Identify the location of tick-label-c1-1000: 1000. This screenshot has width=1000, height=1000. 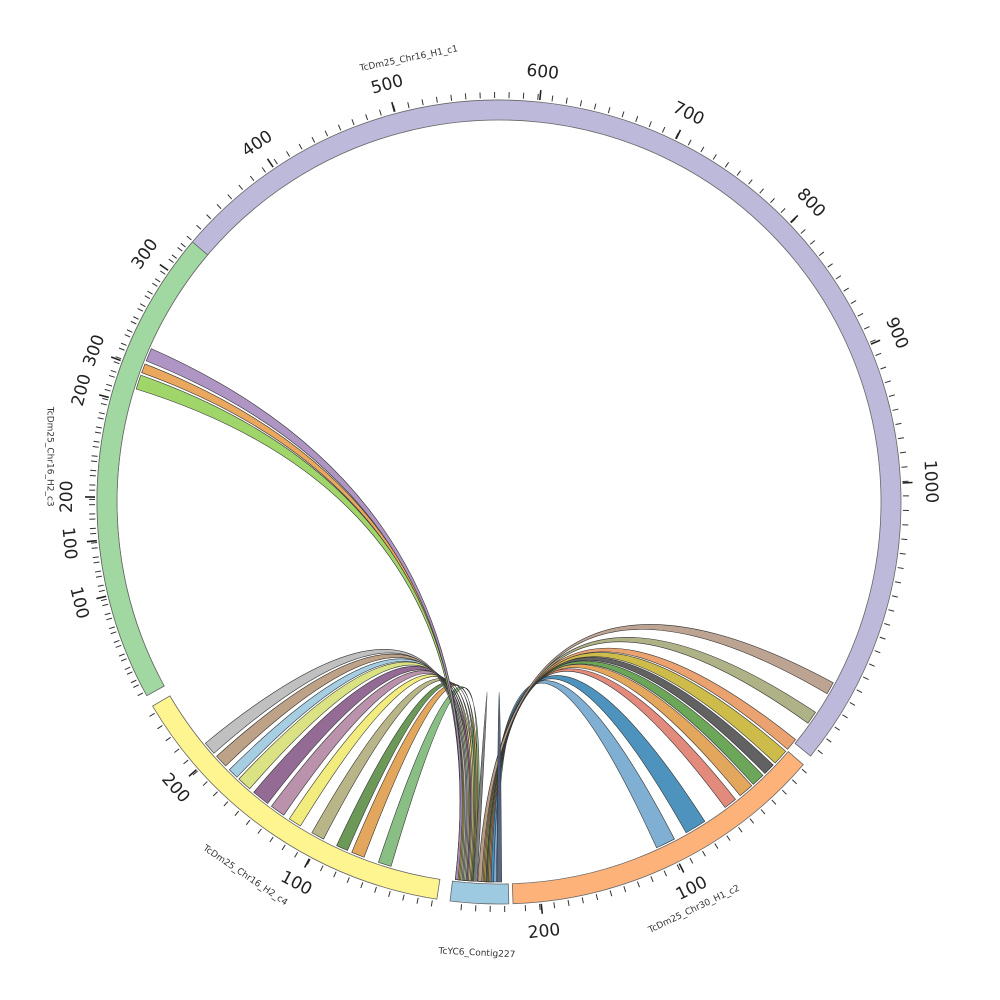
(931, 482).